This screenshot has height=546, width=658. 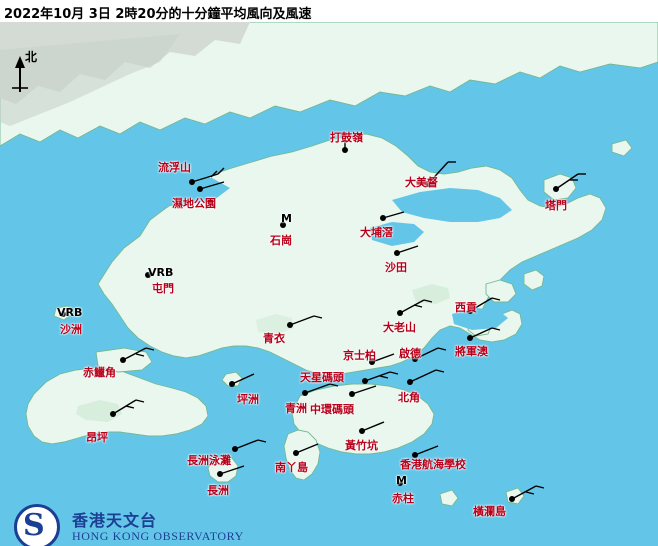 I want to click on station-label-lamma-island: 南丫島, so click(x=291, y=467).